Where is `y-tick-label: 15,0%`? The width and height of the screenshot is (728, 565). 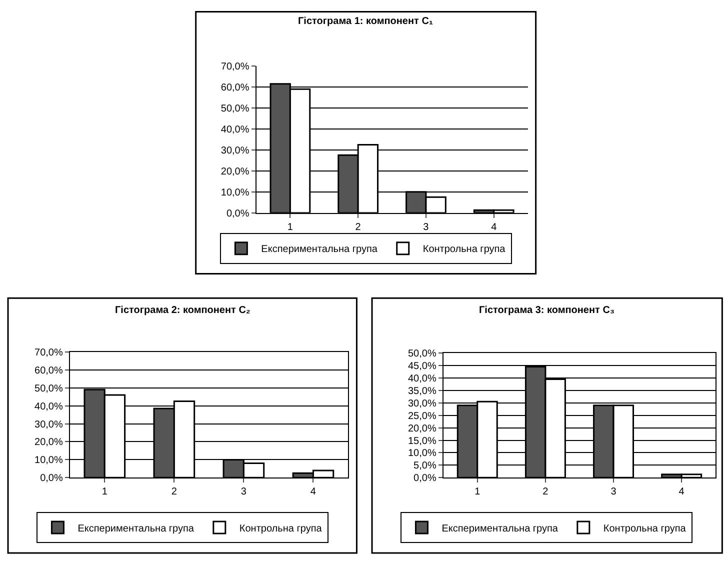 y-tick-label: 15,0% is located at coordinates (422, 441).